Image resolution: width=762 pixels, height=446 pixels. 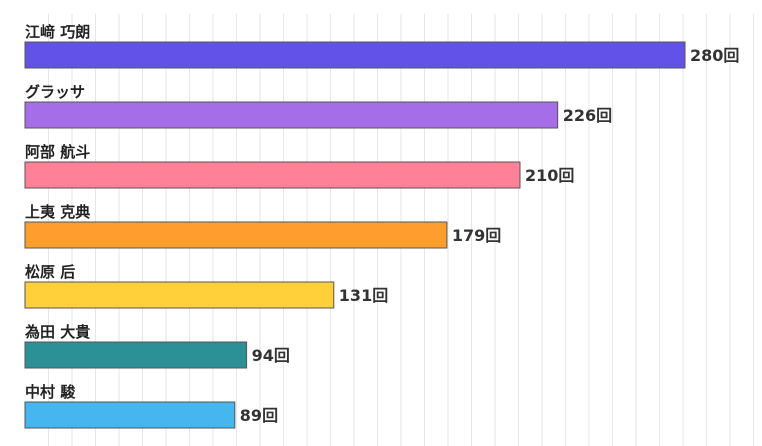 I want to click on category-label: 為田 大貴, so click(x=57, y=332).